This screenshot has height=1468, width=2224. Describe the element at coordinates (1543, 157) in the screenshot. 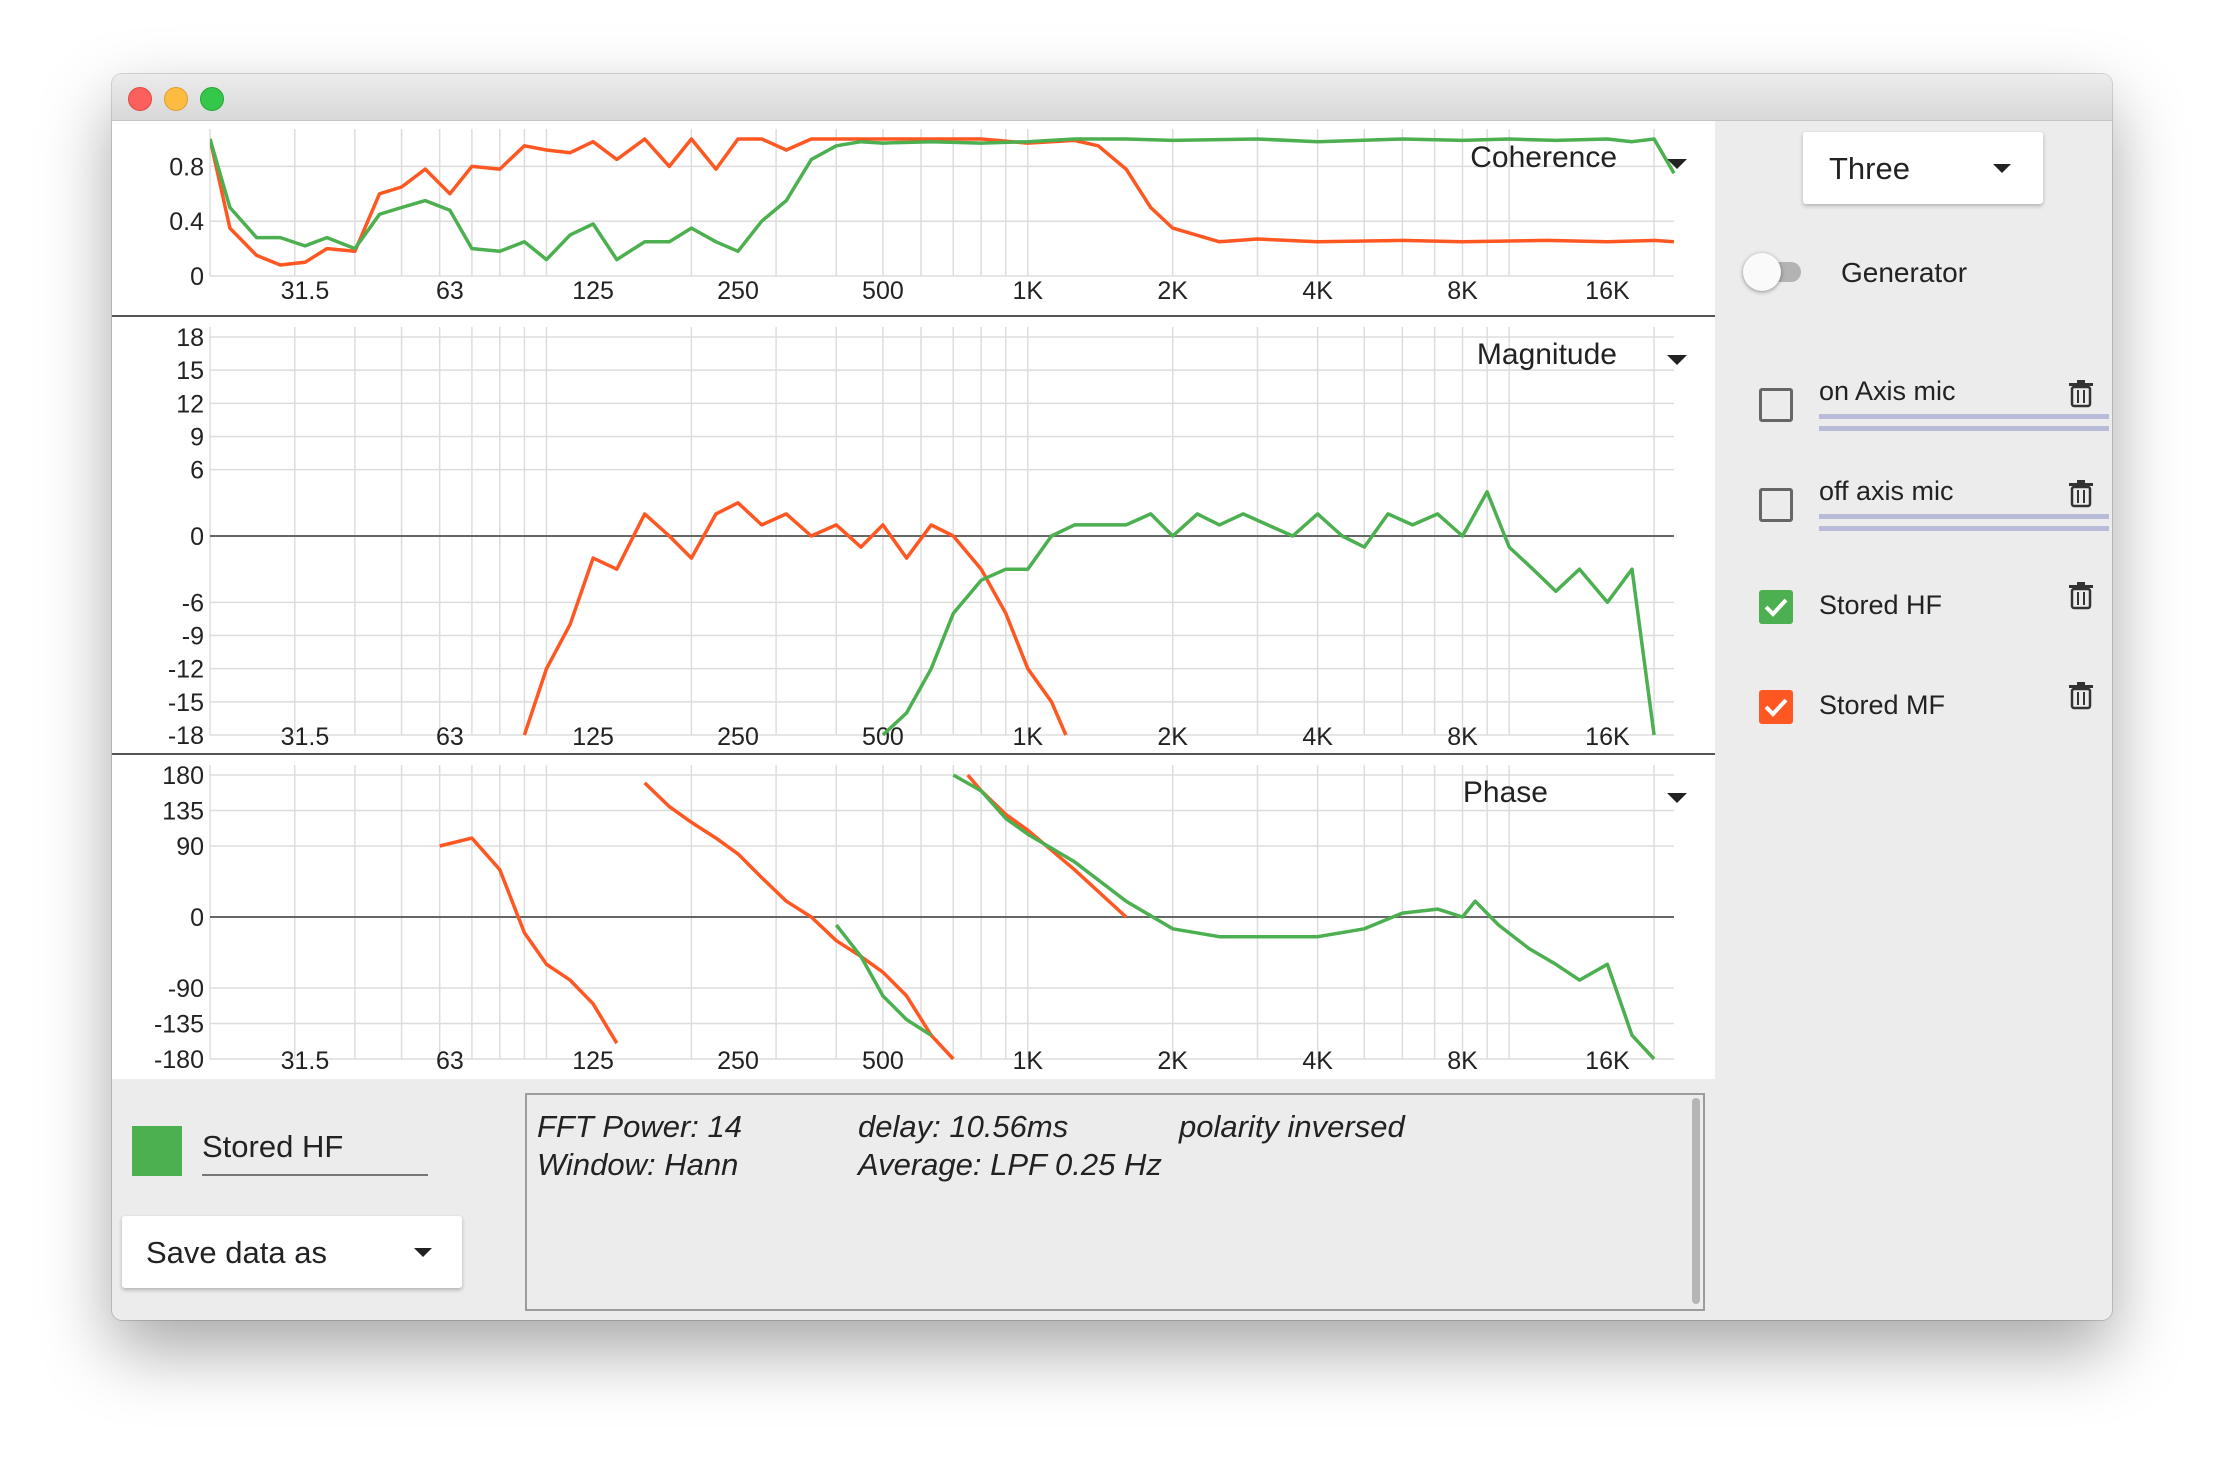

I see `coherence-title: Coherence` at that location.